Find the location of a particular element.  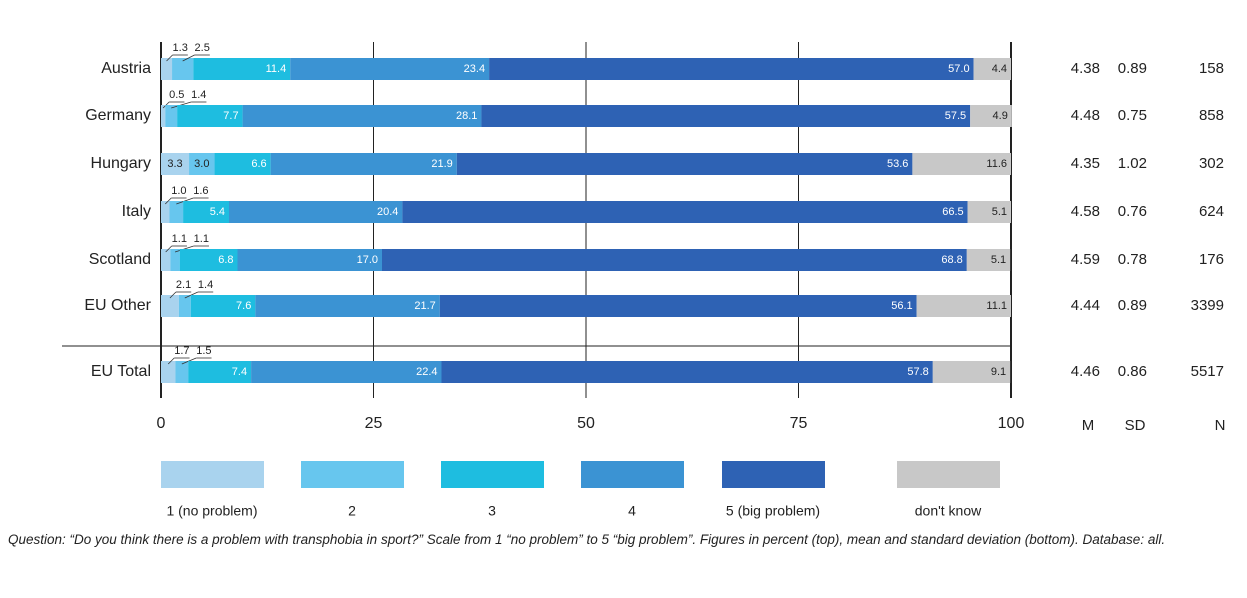

value-label: 1.1 is located at coordinates (201, 239).